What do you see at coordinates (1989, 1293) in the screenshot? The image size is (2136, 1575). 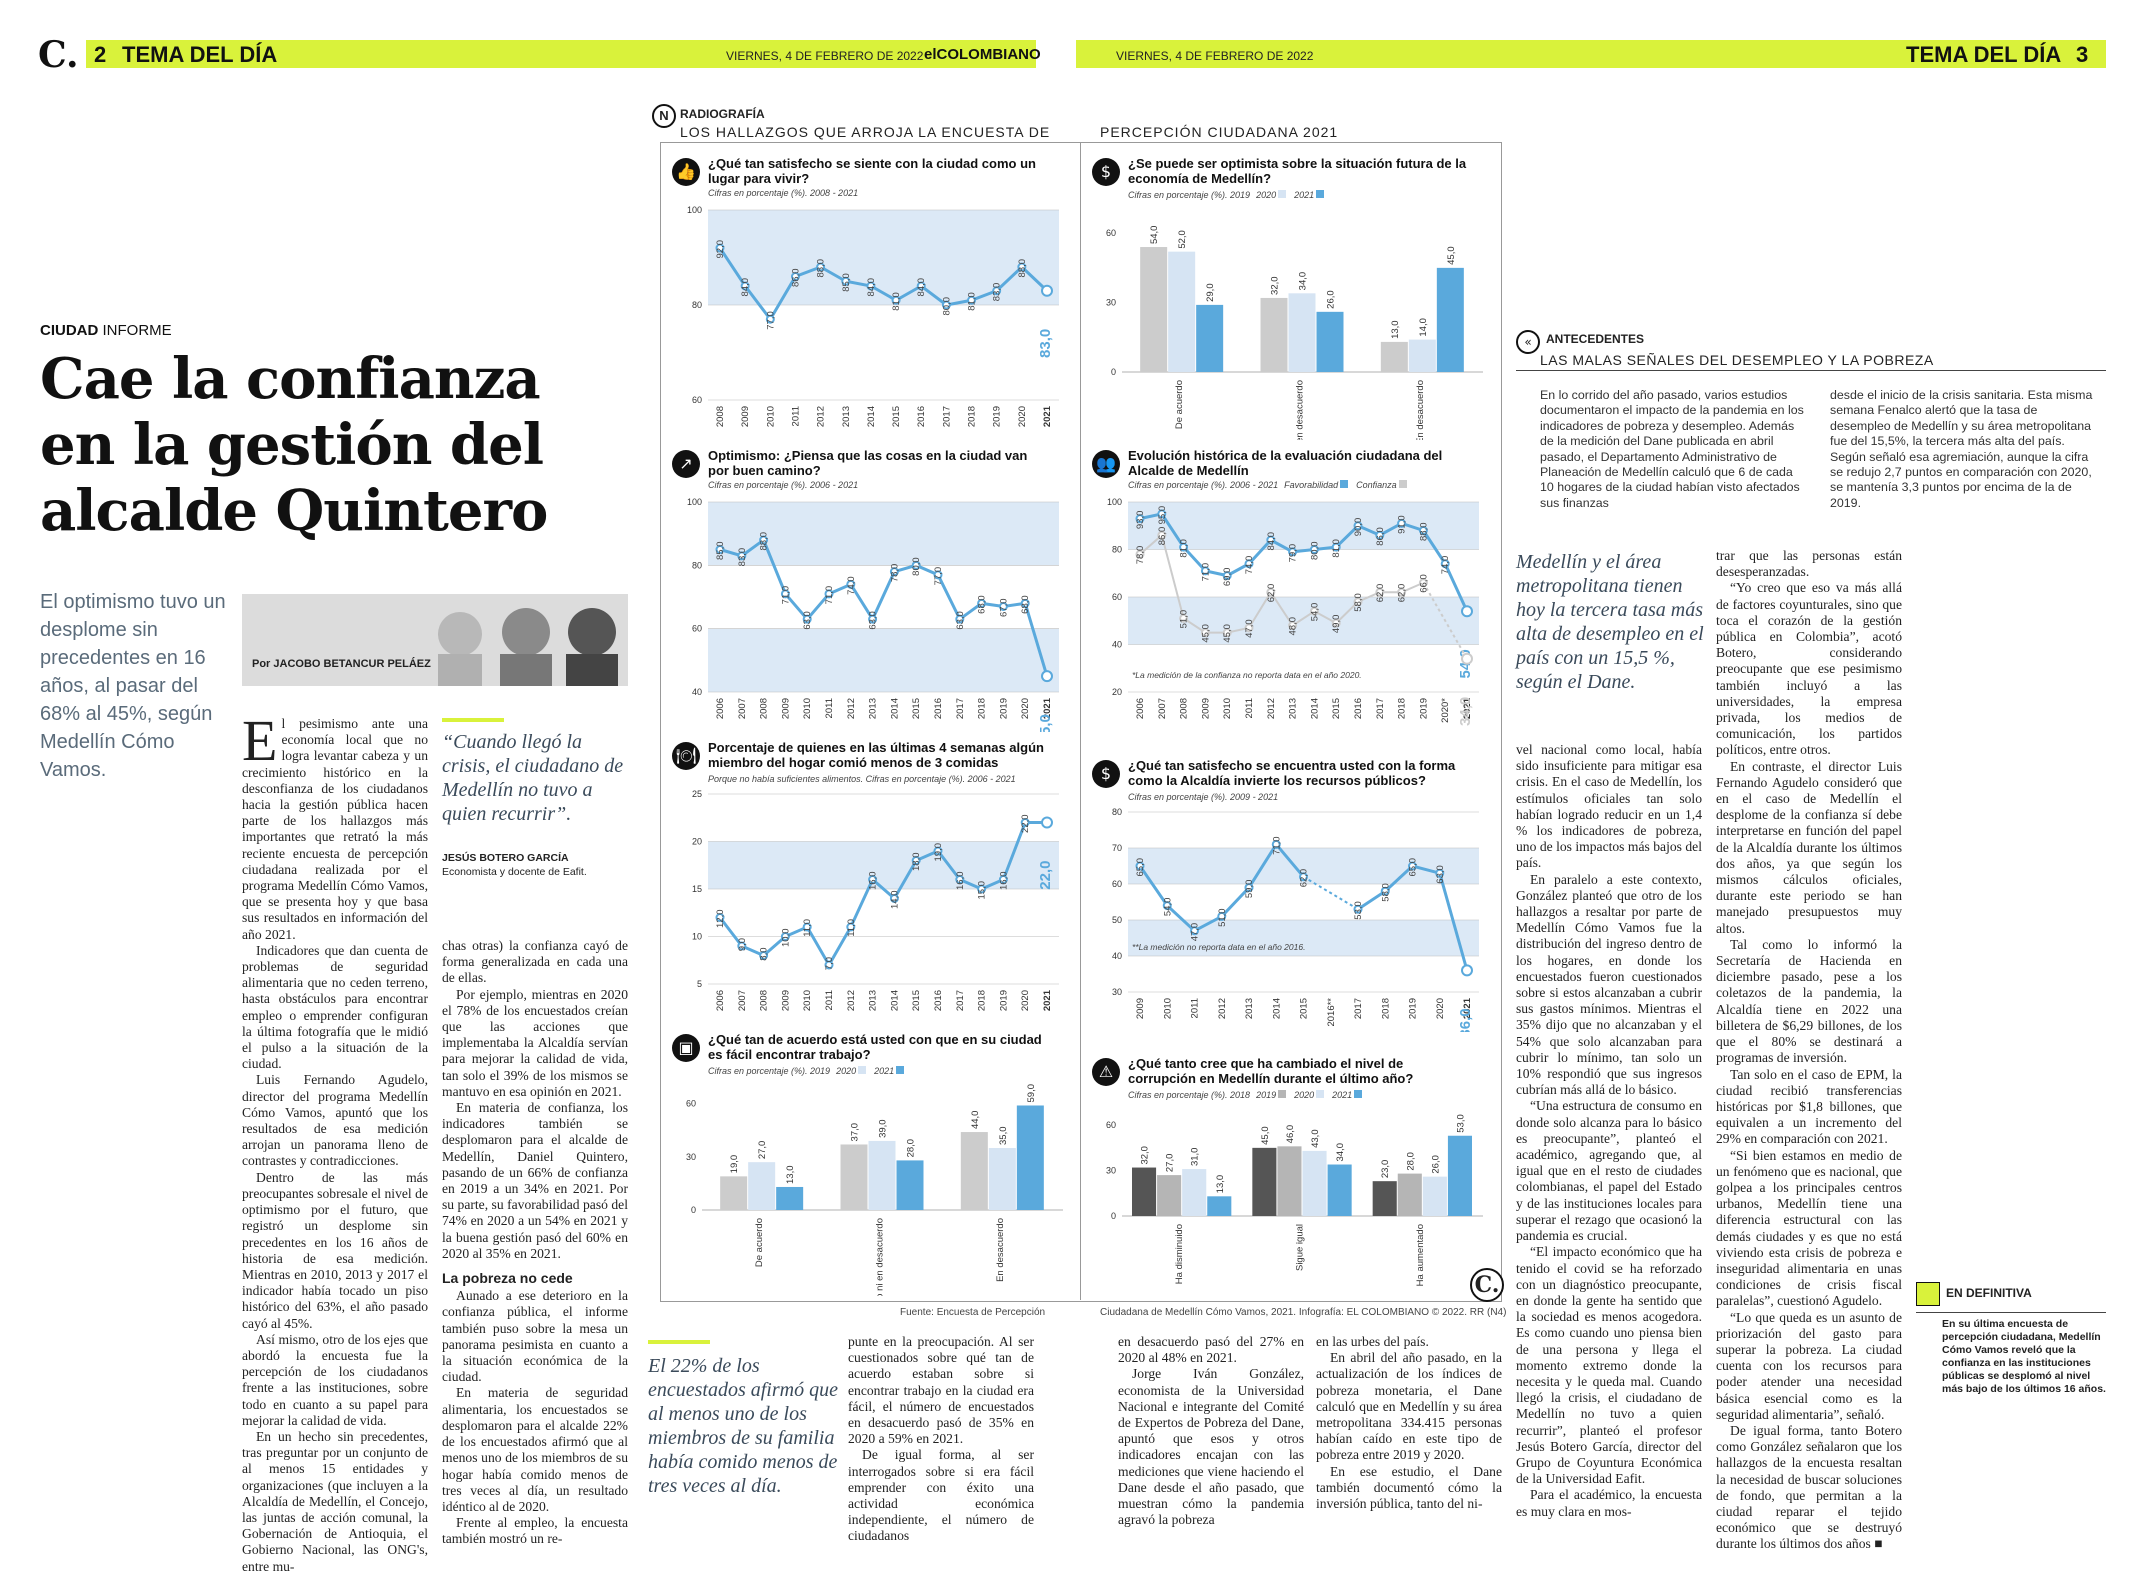 I see `en-definitiva-label: EN DEFINITIVA` at bounding box center [1989, 1293].